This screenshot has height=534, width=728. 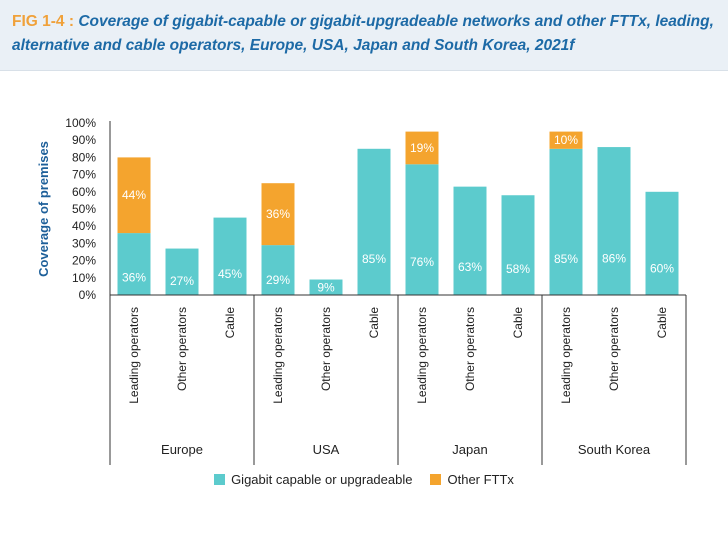 I want to click on legend-label-gigabit: Gigabit capable or upgradeable, so click(x=322, y=479).